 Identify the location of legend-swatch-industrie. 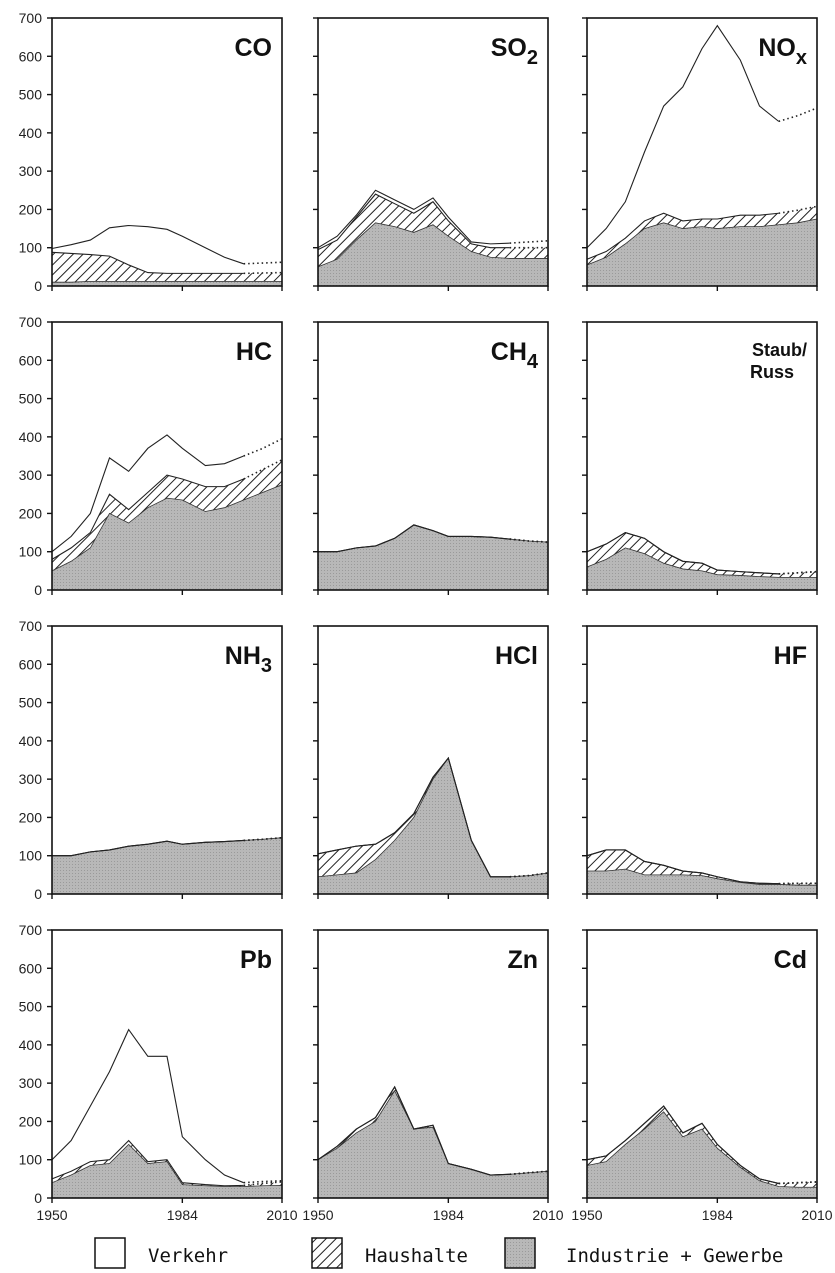
(520, 1253).